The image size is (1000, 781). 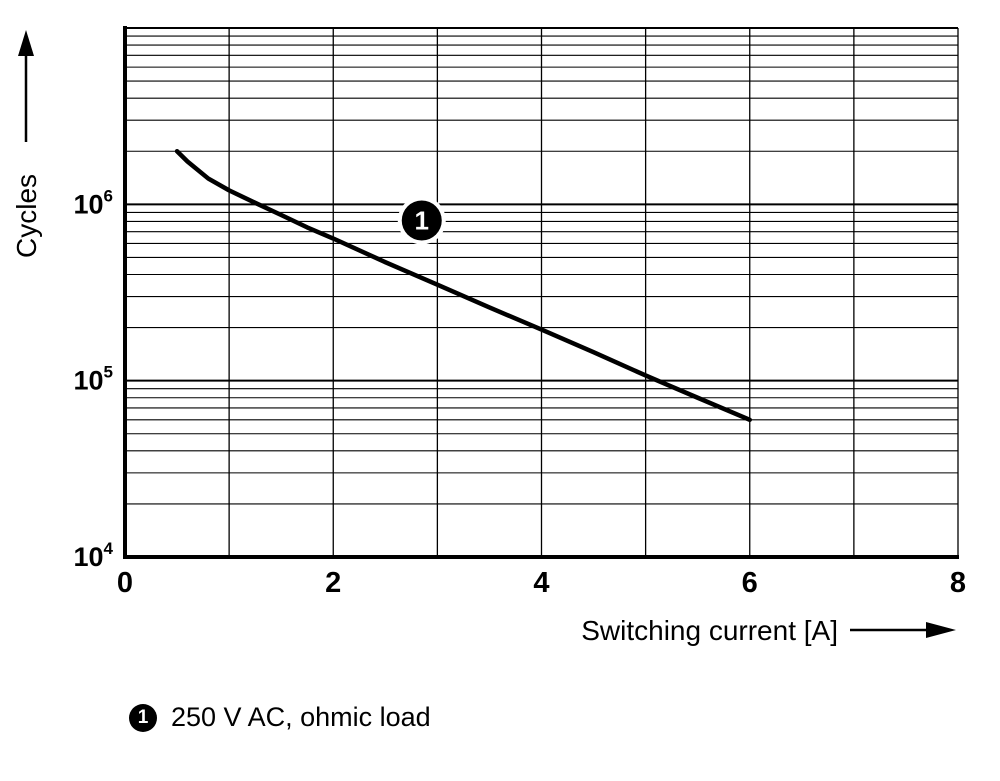 What do you see at coordinates (93, 202) in the screenshot?
I see `y-tick-label: 10⁶` at bounding box center [93, 202].